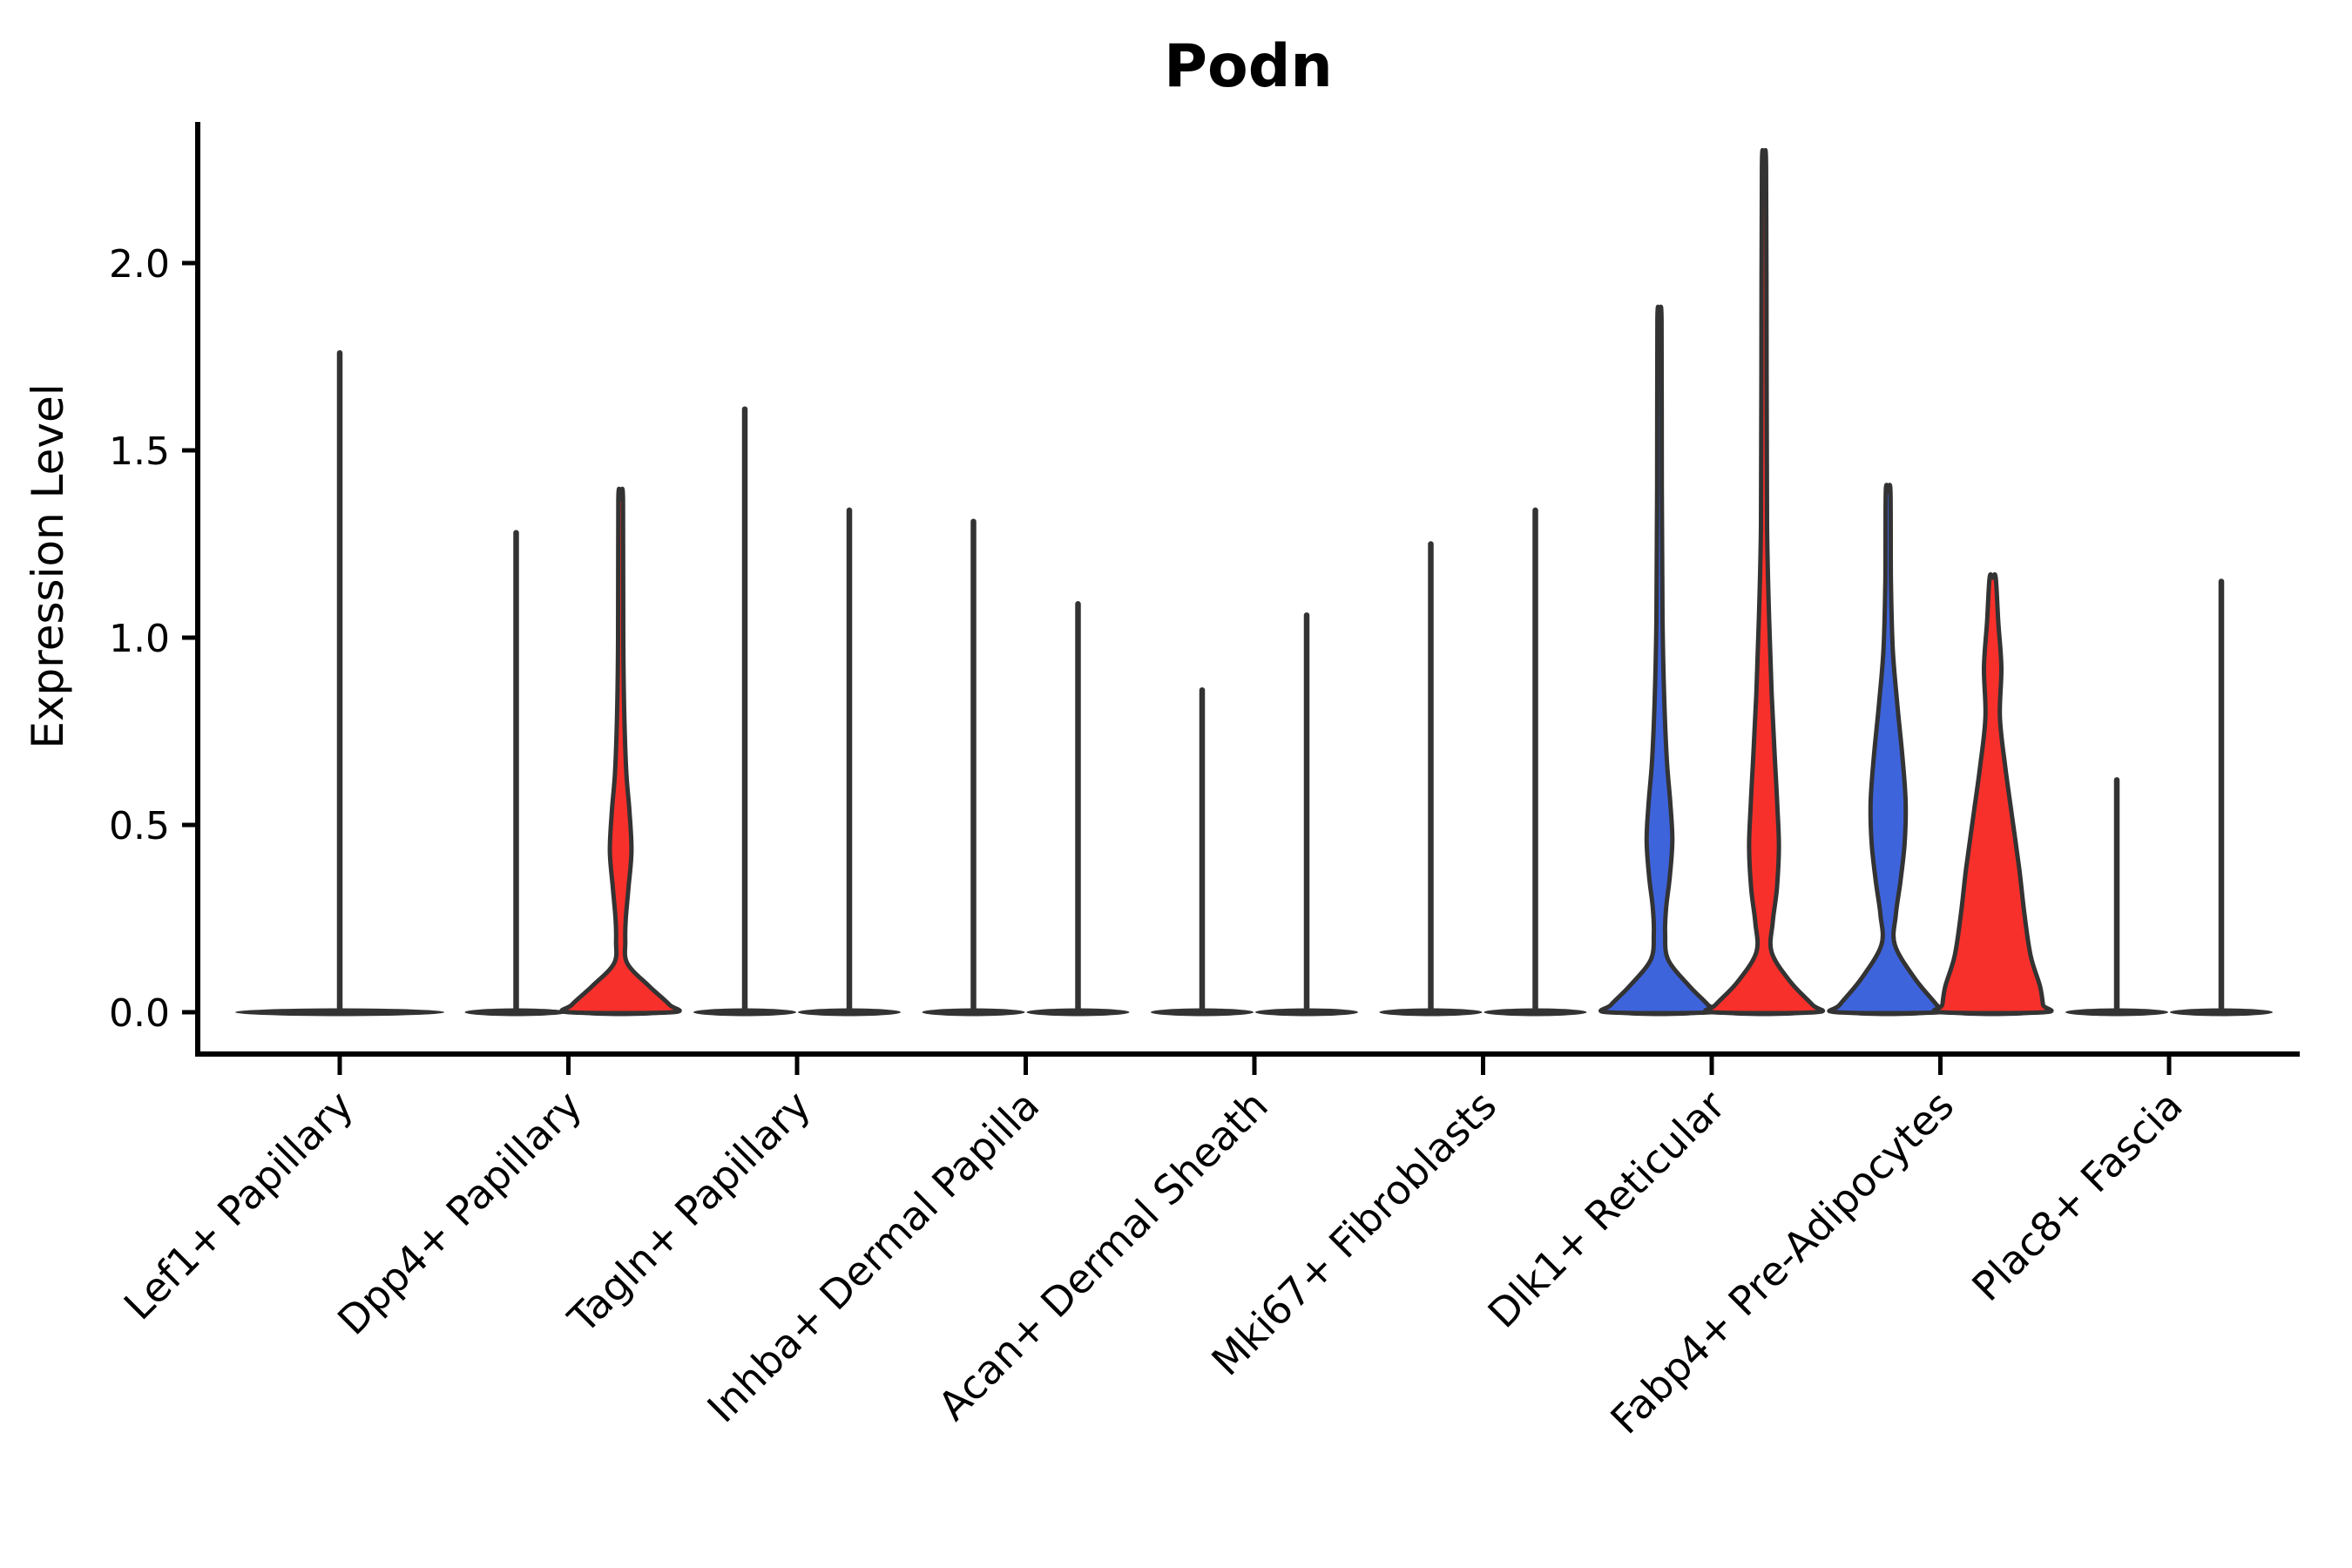 This screenshot has height=1568, width=2352. Describe the element at coordinates (139, 639) in the screenshot. I see `y-axis-tick-label: 1.0` at that location.